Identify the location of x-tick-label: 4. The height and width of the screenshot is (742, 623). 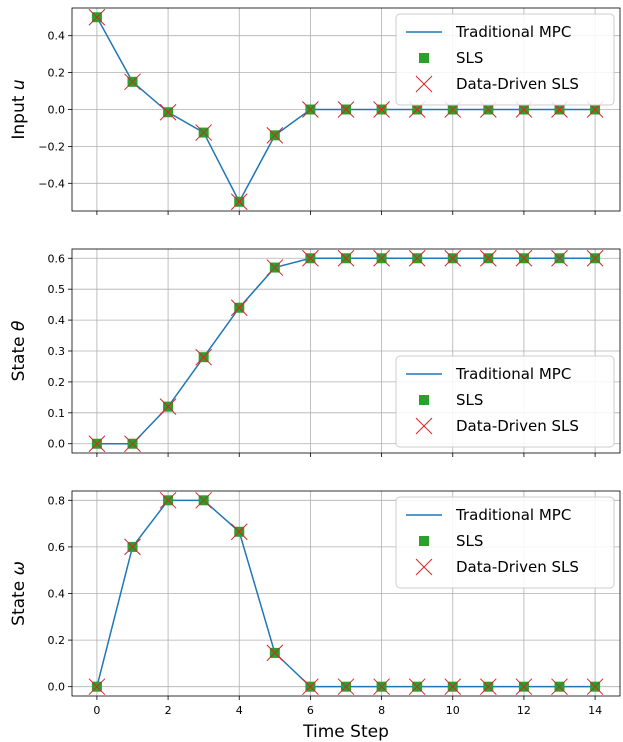
(239, 710).